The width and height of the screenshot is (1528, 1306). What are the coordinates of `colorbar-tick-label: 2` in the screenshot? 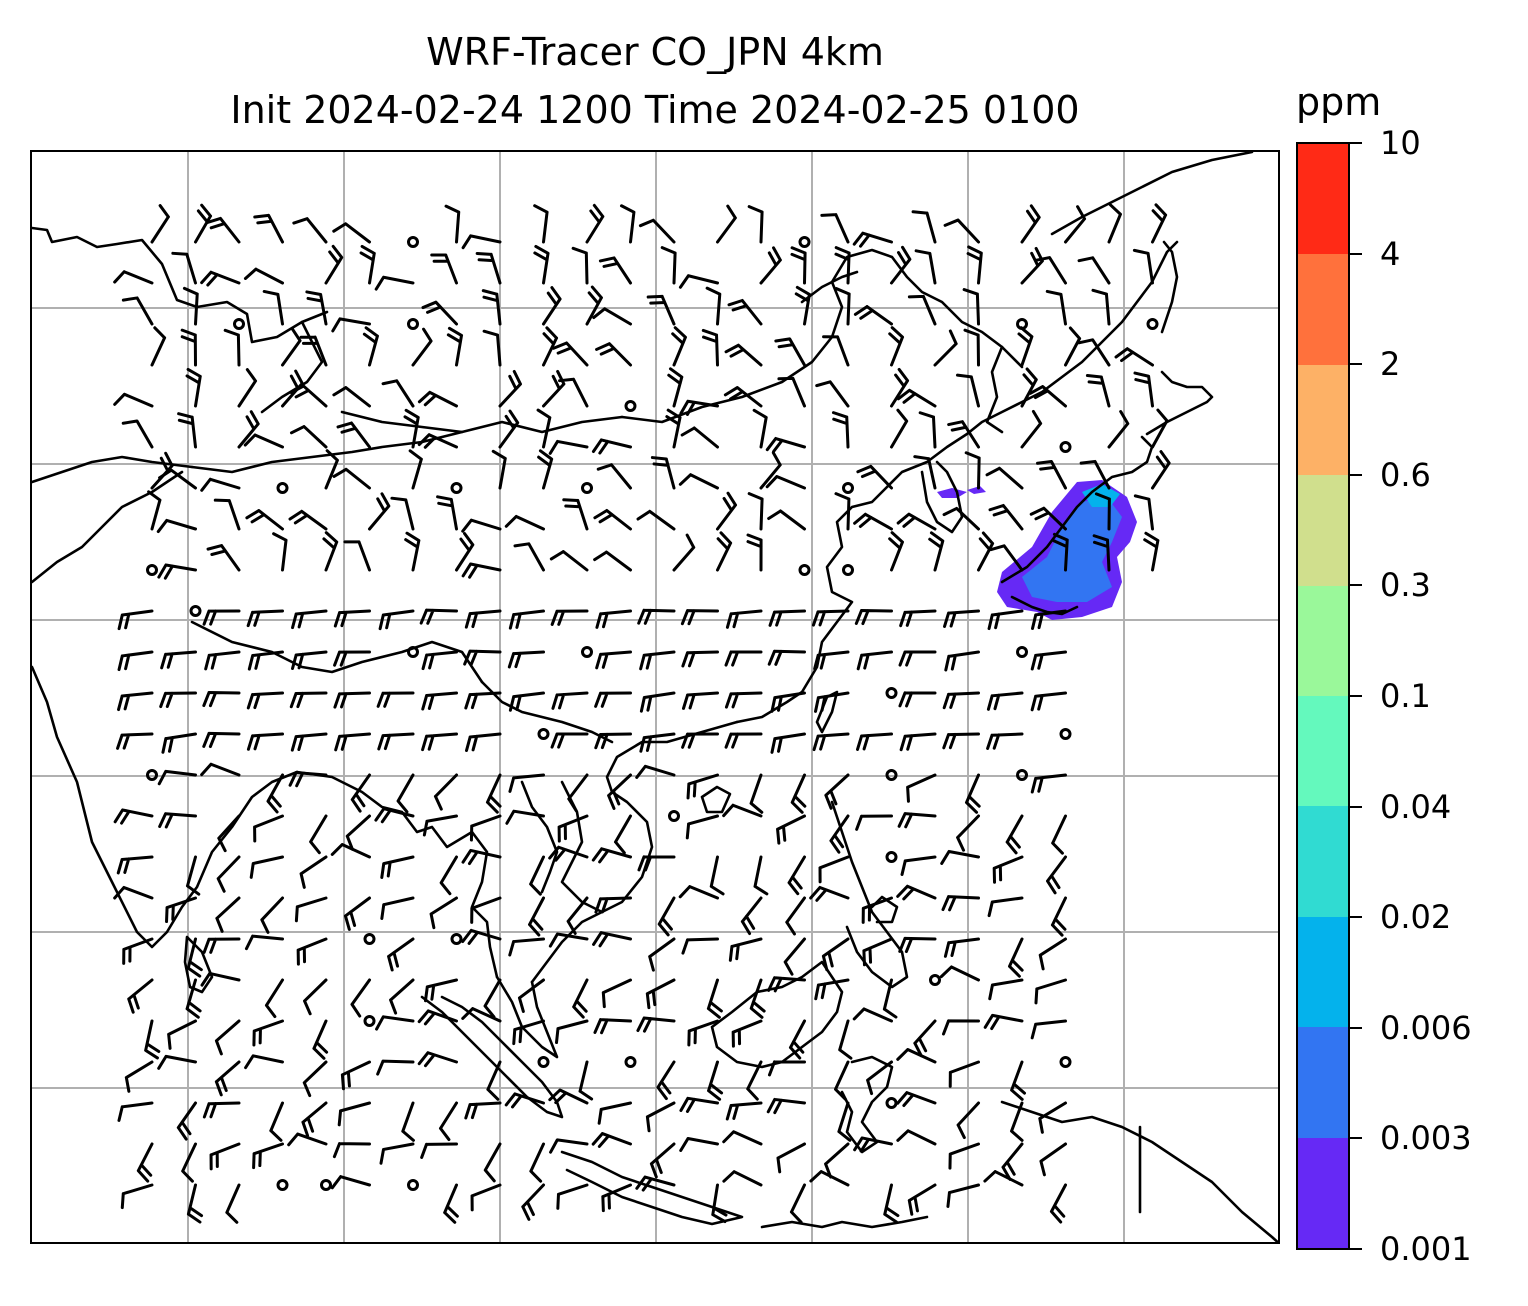 It's located at (1390, 364).